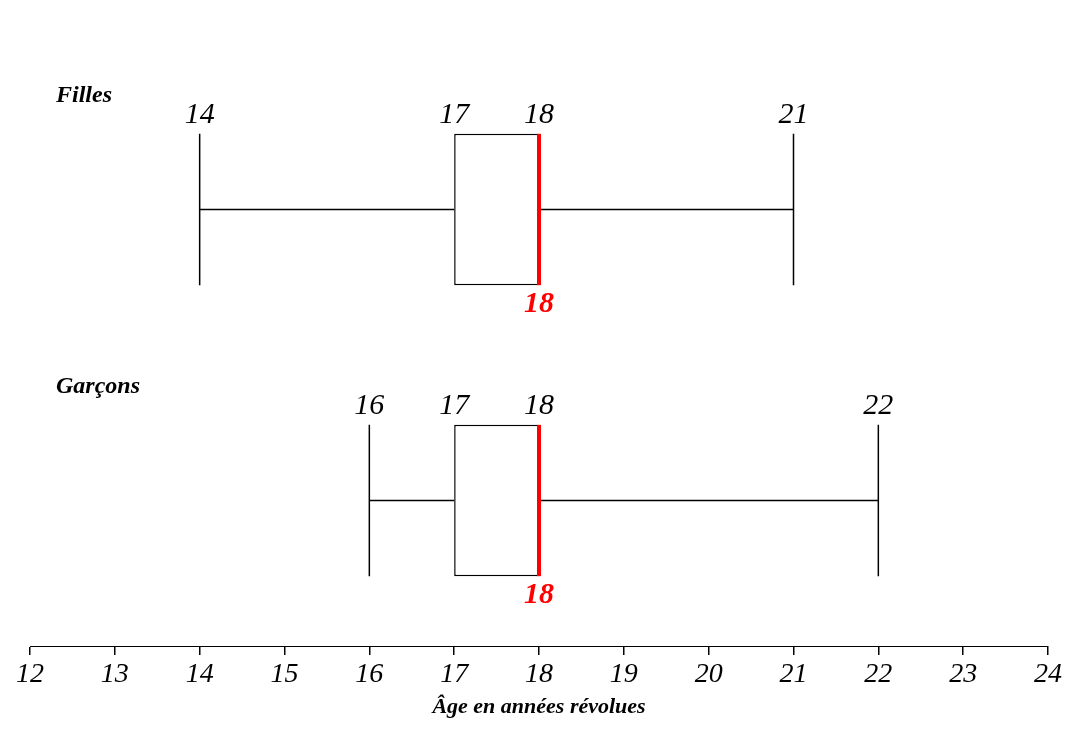  Describe the element at coordinates (84, 93) in the screenshot. I see `y-tick-label: Filles` at that location.